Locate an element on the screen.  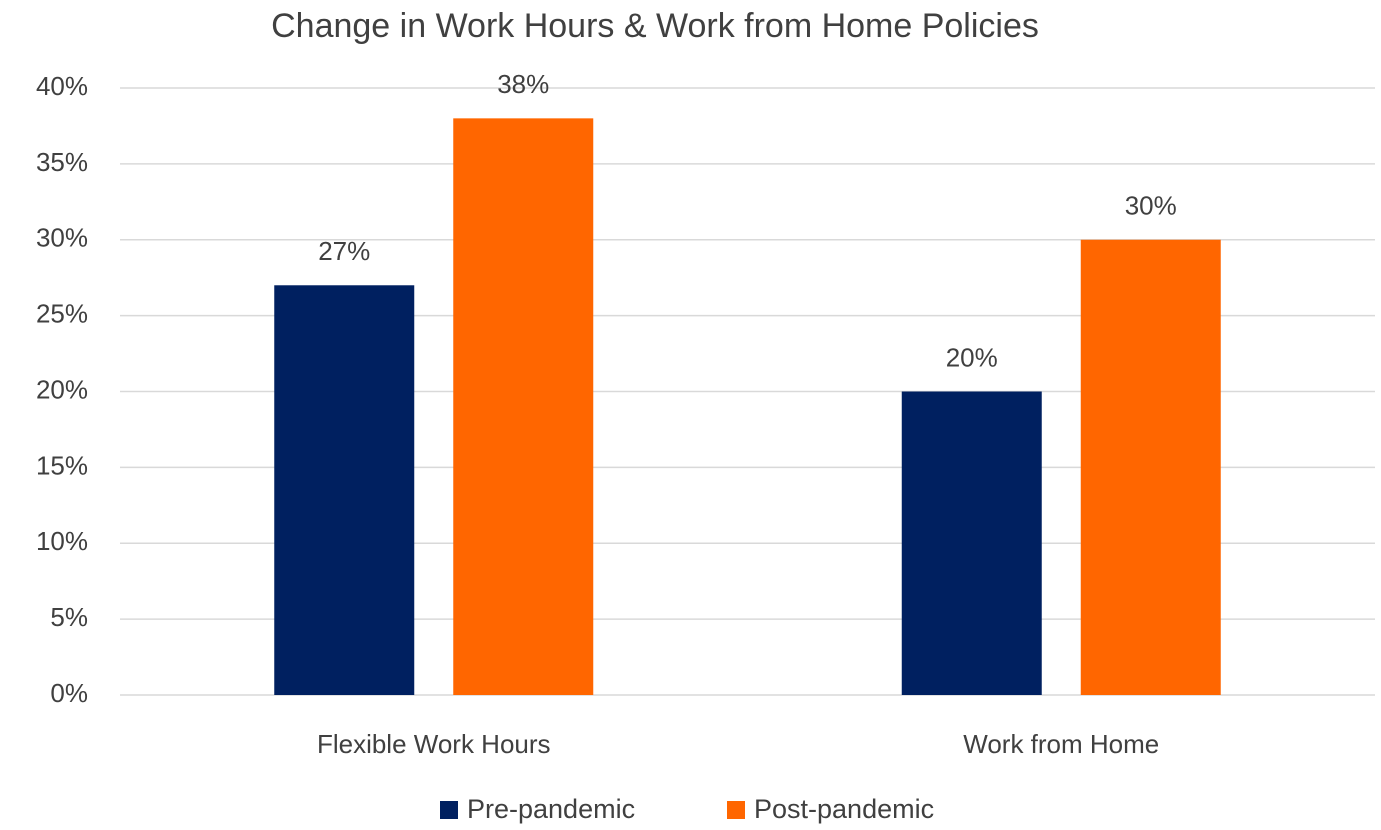
y-tick-label: 20% is located at coordinates (62, 389).